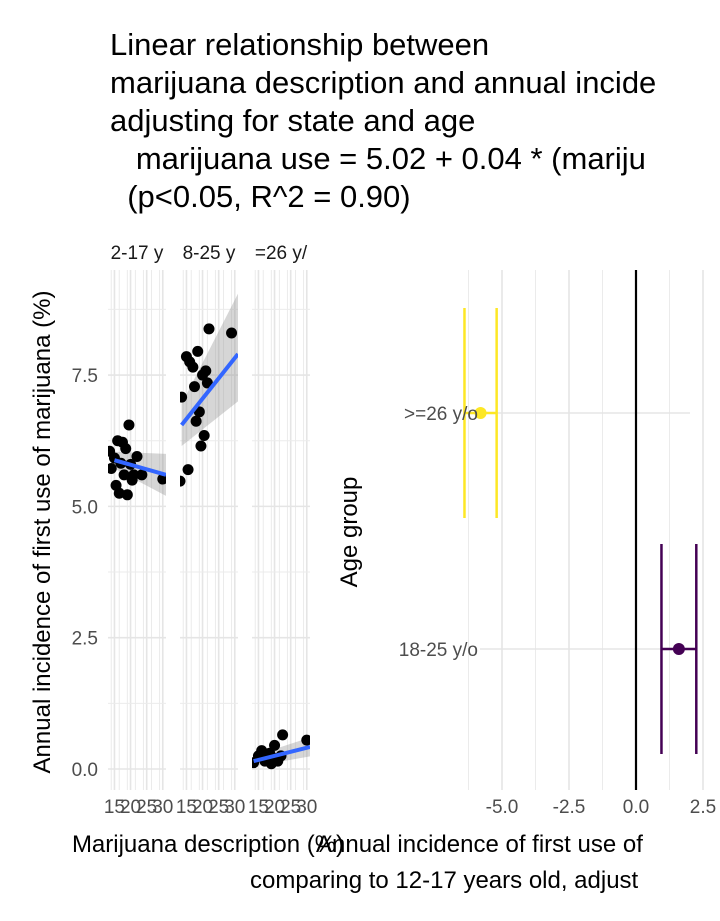  I want to click on panel-1-x-tick-label: 30, so click(162, 807).